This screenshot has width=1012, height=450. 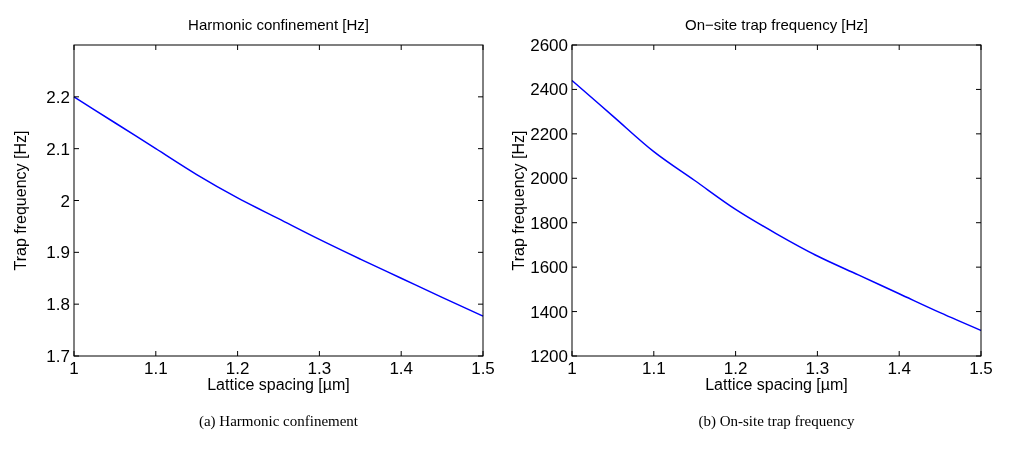 What do you see at coordinates (776, 24) in the screenshot?
I see `chart-title: On−site trap frequency [Hz]` at bounding box center [776, 24].